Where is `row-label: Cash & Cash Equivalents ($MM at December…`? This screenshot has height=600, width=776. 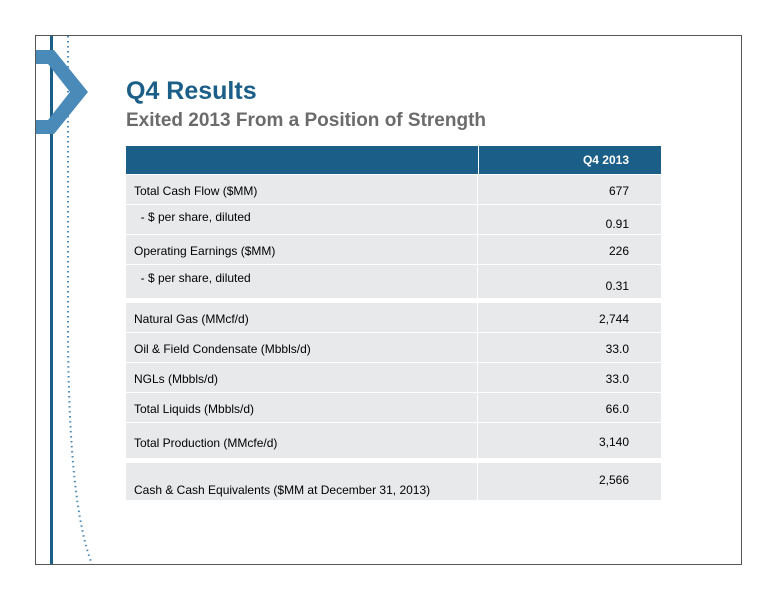
row-label: Cash & Cash Equivalents ($MM at December… is located at coordinates (302, 481).